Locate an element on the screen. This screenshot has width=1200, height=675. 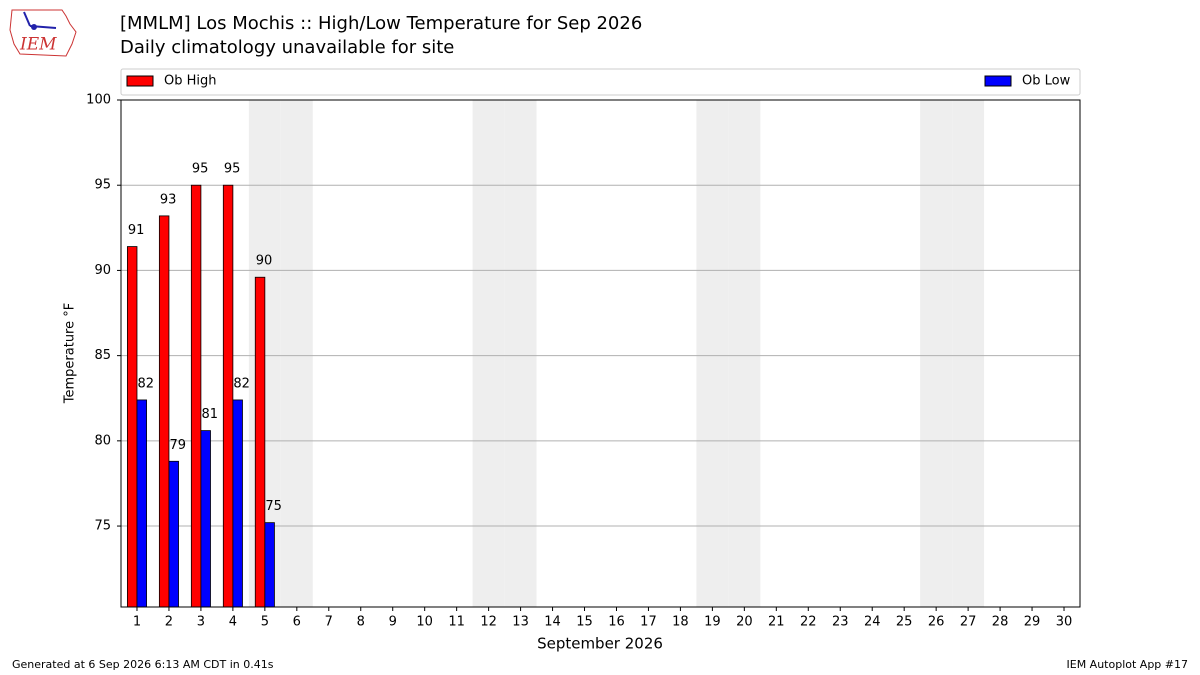
logo-text: IEM is located at coordinates (38, 45).